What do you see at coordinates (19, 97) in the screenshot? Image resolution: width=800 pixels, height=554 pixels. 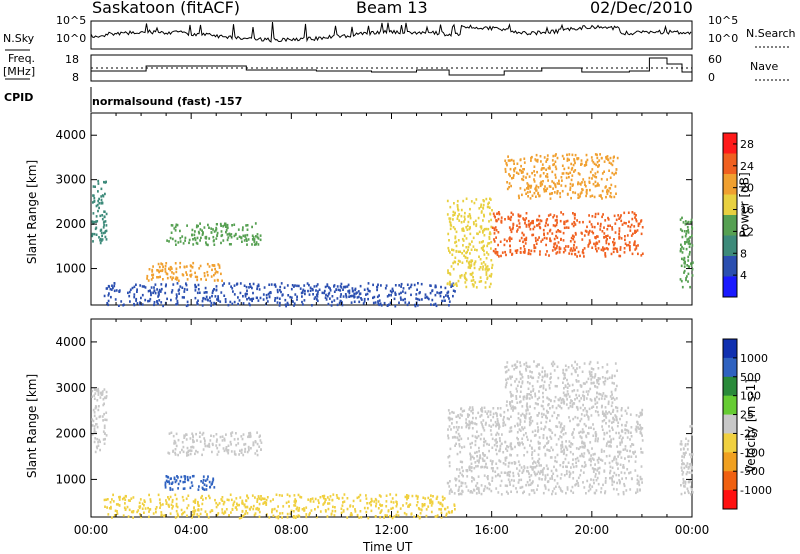 I see `cpid-label: CPID` at bounding box center [19, 97].